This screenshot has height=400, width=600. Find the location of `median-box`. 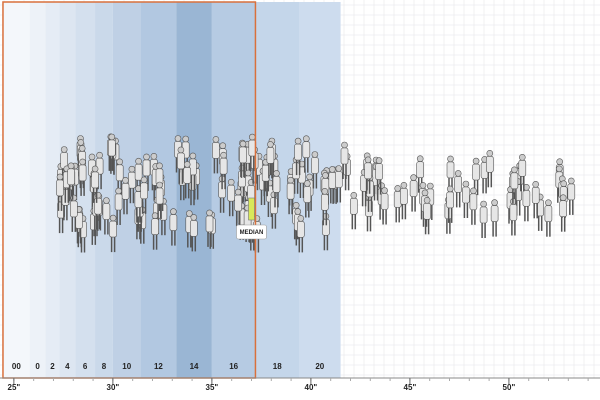

median-box is located at coordinates (251, 232).